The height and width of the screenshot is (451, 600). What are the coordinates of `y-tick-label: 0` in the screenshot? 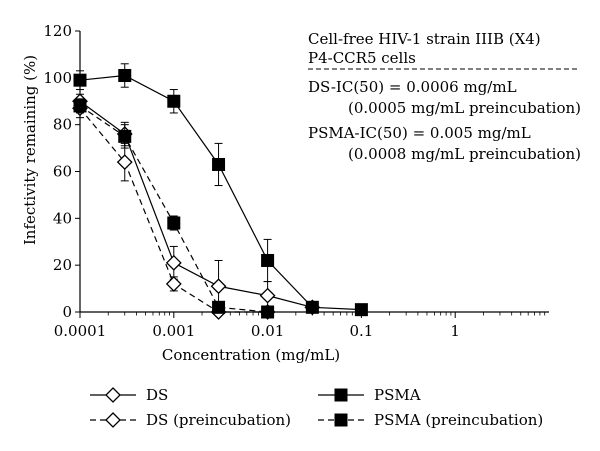 It's located at (67, 312).